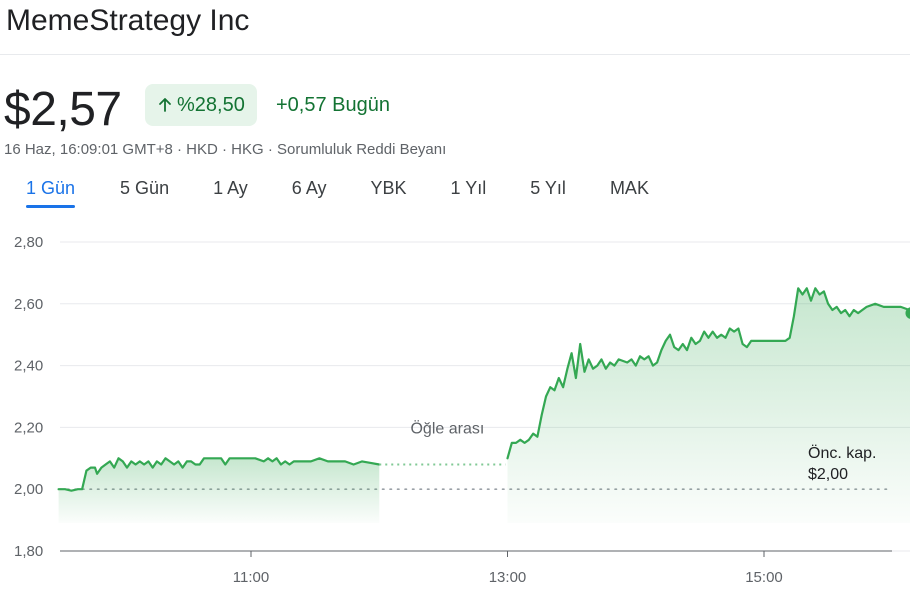 The image size is (910, 601). What do you see at coordinates (333, 105) in the screenshot?
I see `absolute-change: +0,57 Bugün` at bounding box center [333, 105].